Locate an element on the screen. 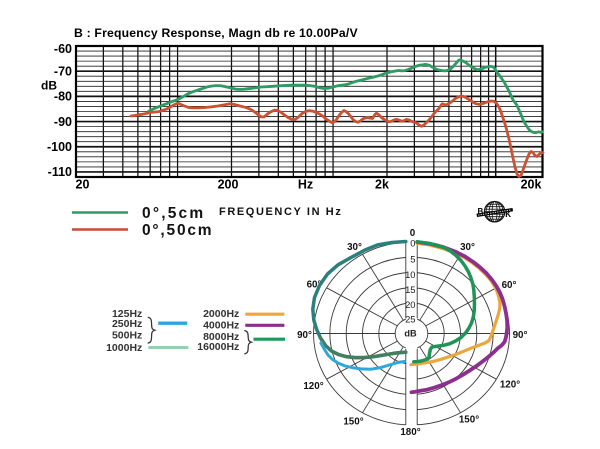 This screenshot has width=600, height=449. svg-text: 16000Hz is located at coordinates (218, 347).